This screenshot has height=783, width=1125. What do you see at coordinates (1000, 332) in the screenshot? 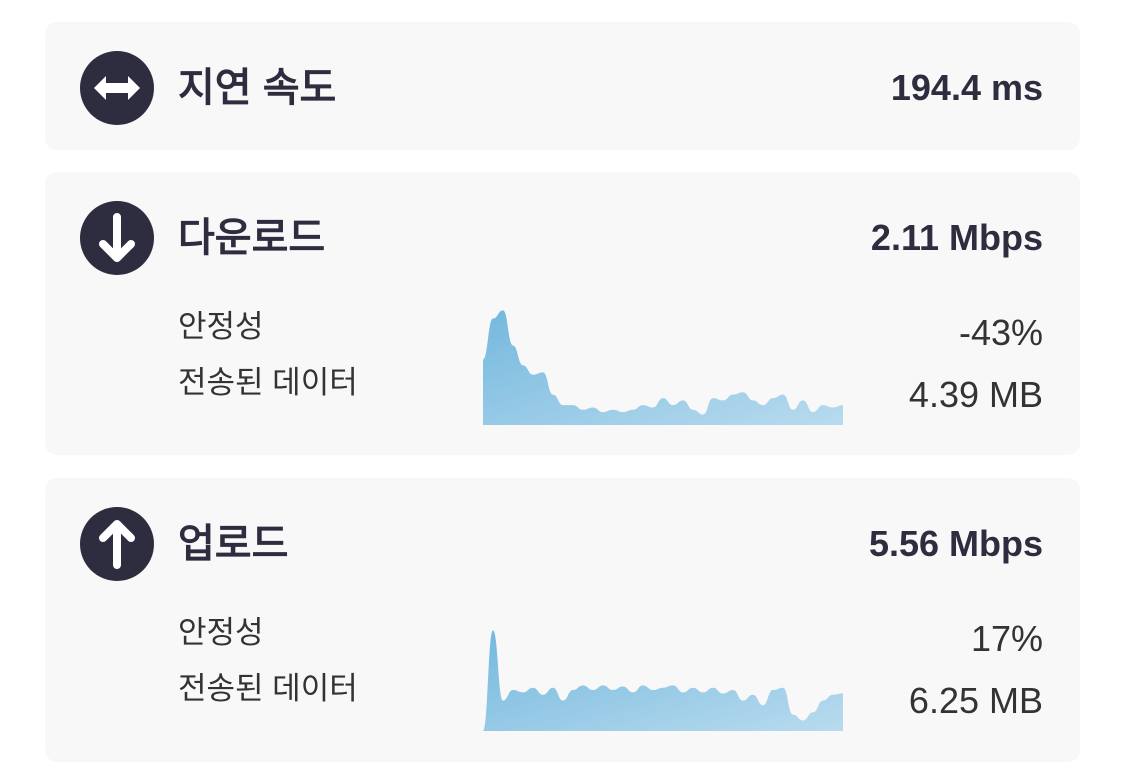
I see `stability-value: -43%` at bounding box center [1000, 332].